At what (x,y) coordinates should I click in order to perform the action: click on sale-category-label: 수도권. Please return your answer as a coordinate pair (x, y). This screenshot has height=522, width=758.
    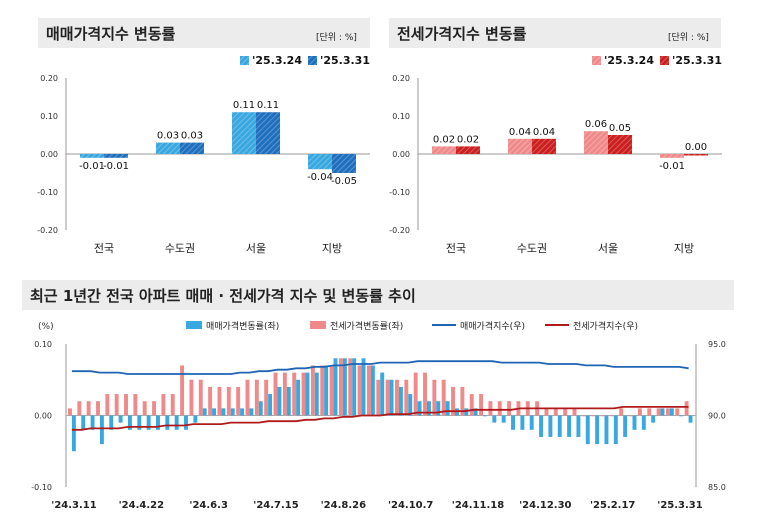
    Looking at the image, I should click on (180, 248).